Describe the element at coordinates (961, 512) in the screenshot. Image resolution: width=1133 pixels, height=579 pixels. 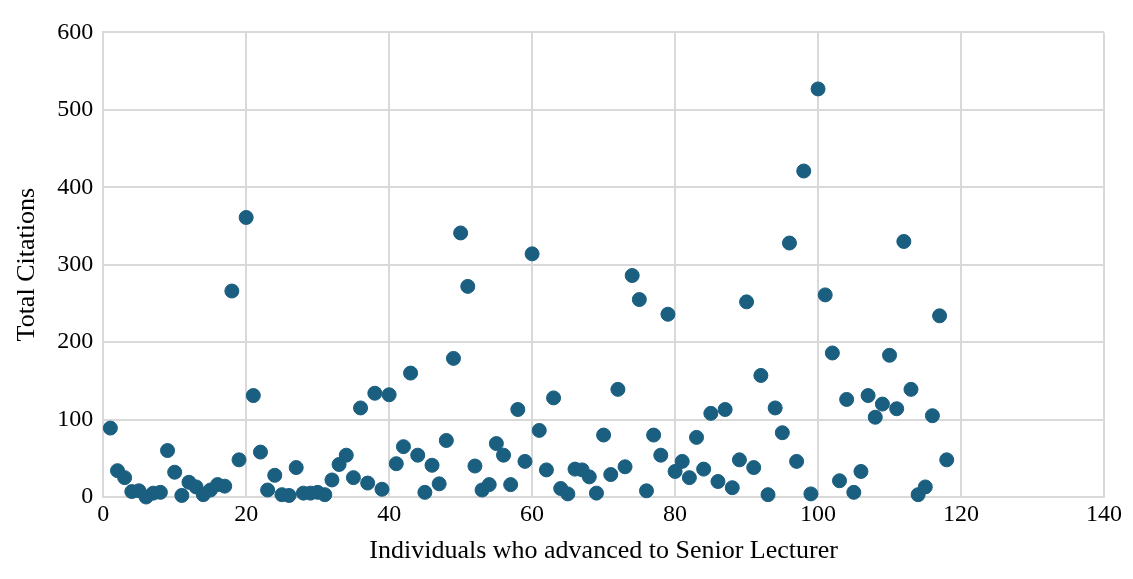
I see `x-tick-label: 120` at that location.